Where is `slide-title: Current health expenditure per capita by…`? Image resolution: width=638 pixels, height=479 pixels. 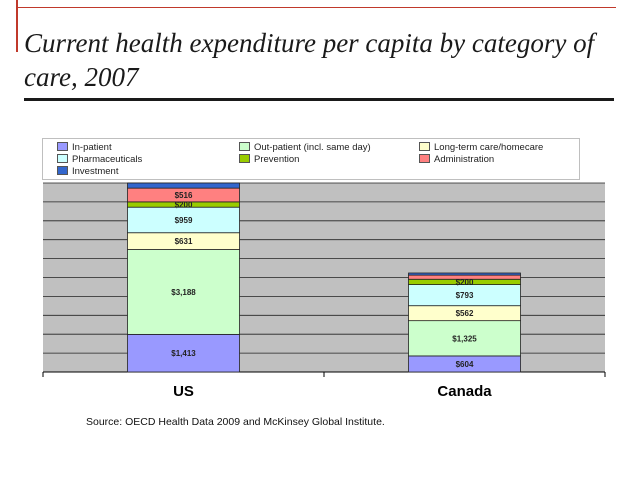 slide-title: Current health expenditure per capita by… is located at coordinates (309, 60).